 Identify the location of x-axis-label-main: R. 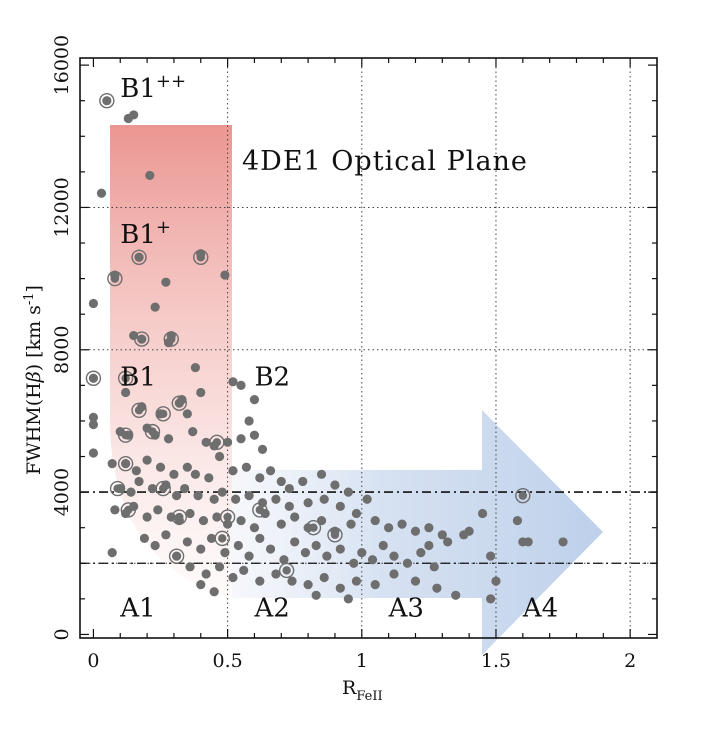
(349, 688).